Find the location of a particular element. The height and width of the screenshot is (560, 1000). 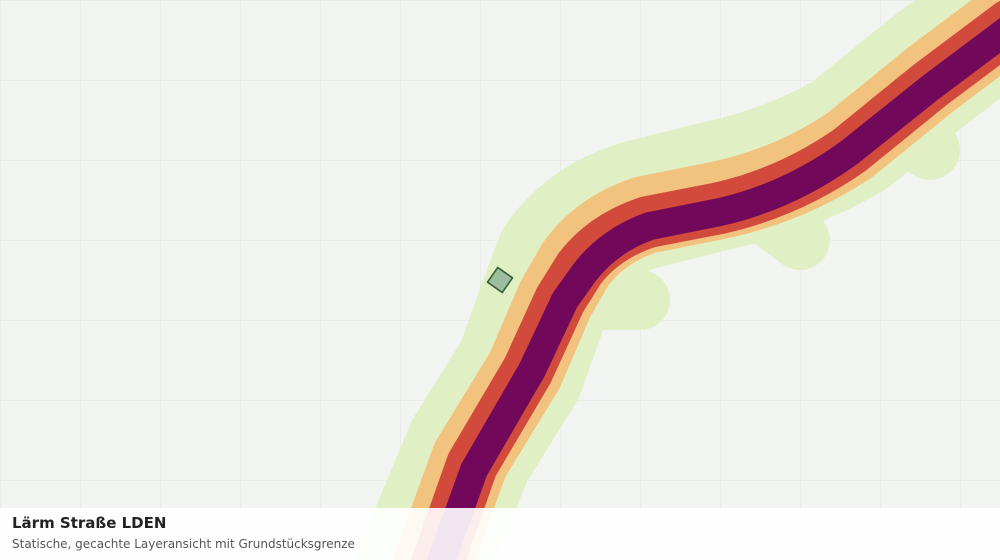

parcel is located at coordinates (500, 280).